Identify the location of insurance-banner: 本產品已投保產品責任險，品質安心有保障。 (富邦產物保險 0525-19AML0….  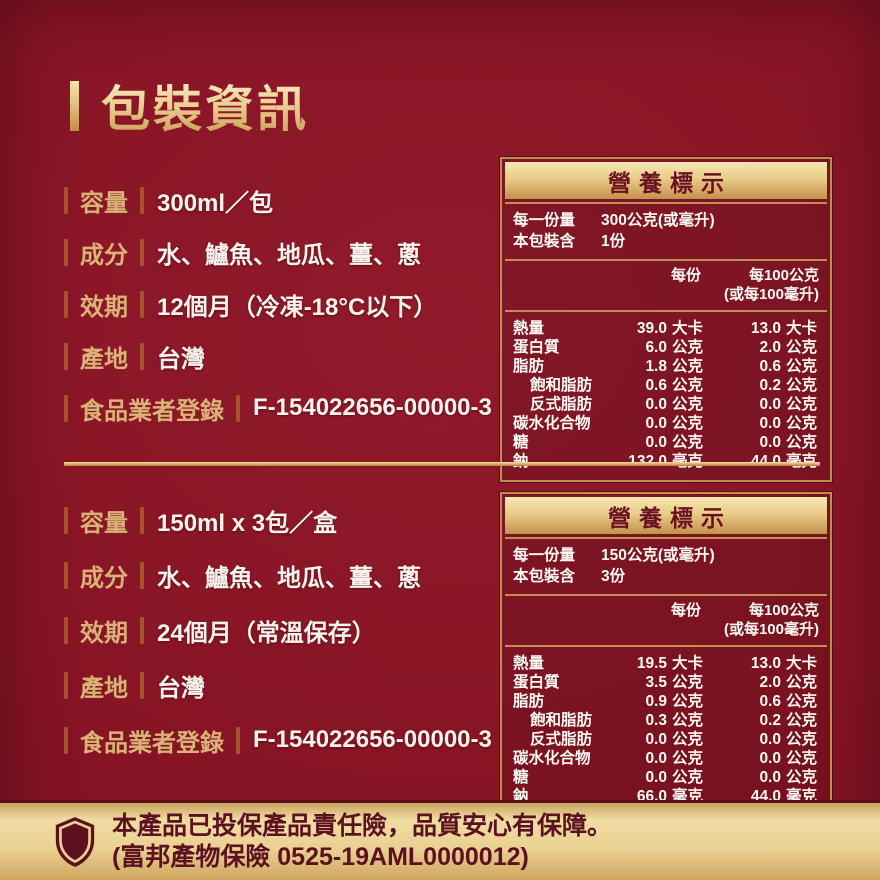
(440, 840).